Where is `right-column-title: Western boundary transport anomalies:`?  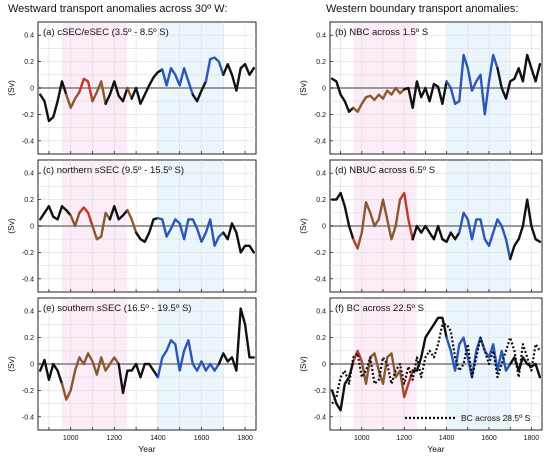
right-column-title: Western boundary transport anomalies: is located at coordinates (422, 9).